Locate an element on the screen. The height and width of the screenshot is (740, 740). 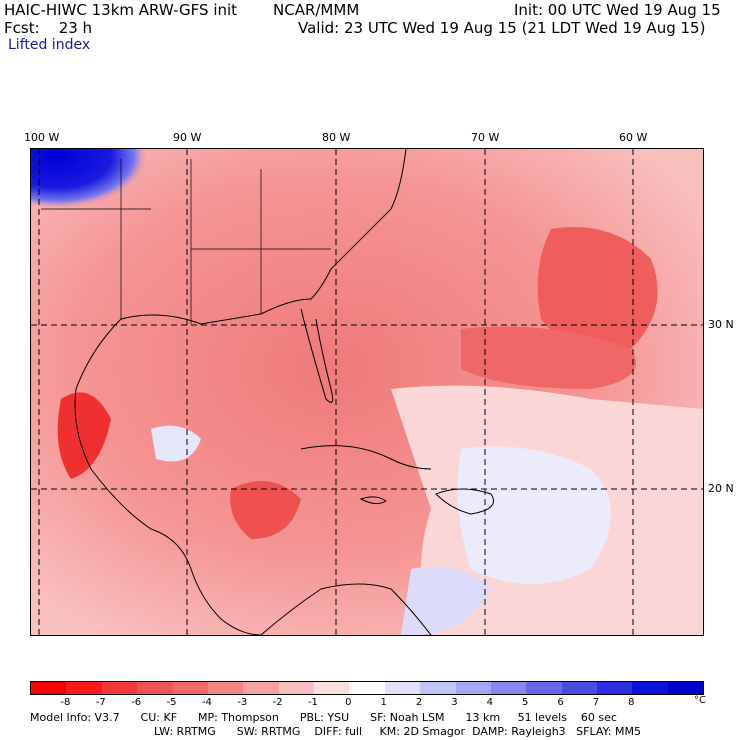
state-borders is located at coordinates (186, 241).